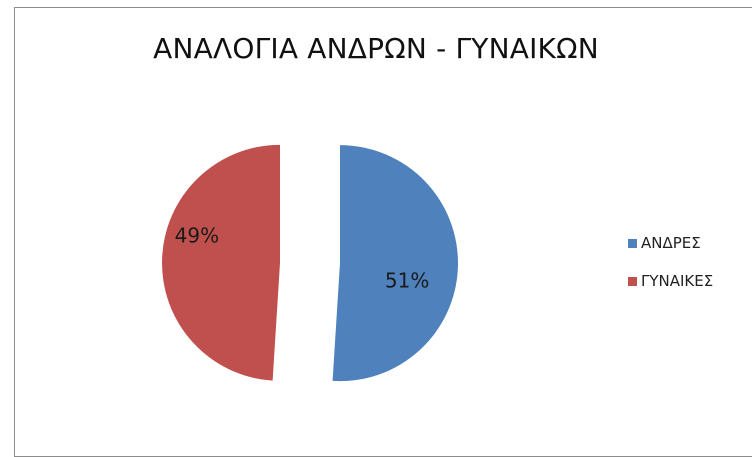 This screenshot has height=457, width=752. What do you see at coordinates (407, 280) in the screenshot?
I see `data-label-andres: 51%` at bounding box center [407, 280].